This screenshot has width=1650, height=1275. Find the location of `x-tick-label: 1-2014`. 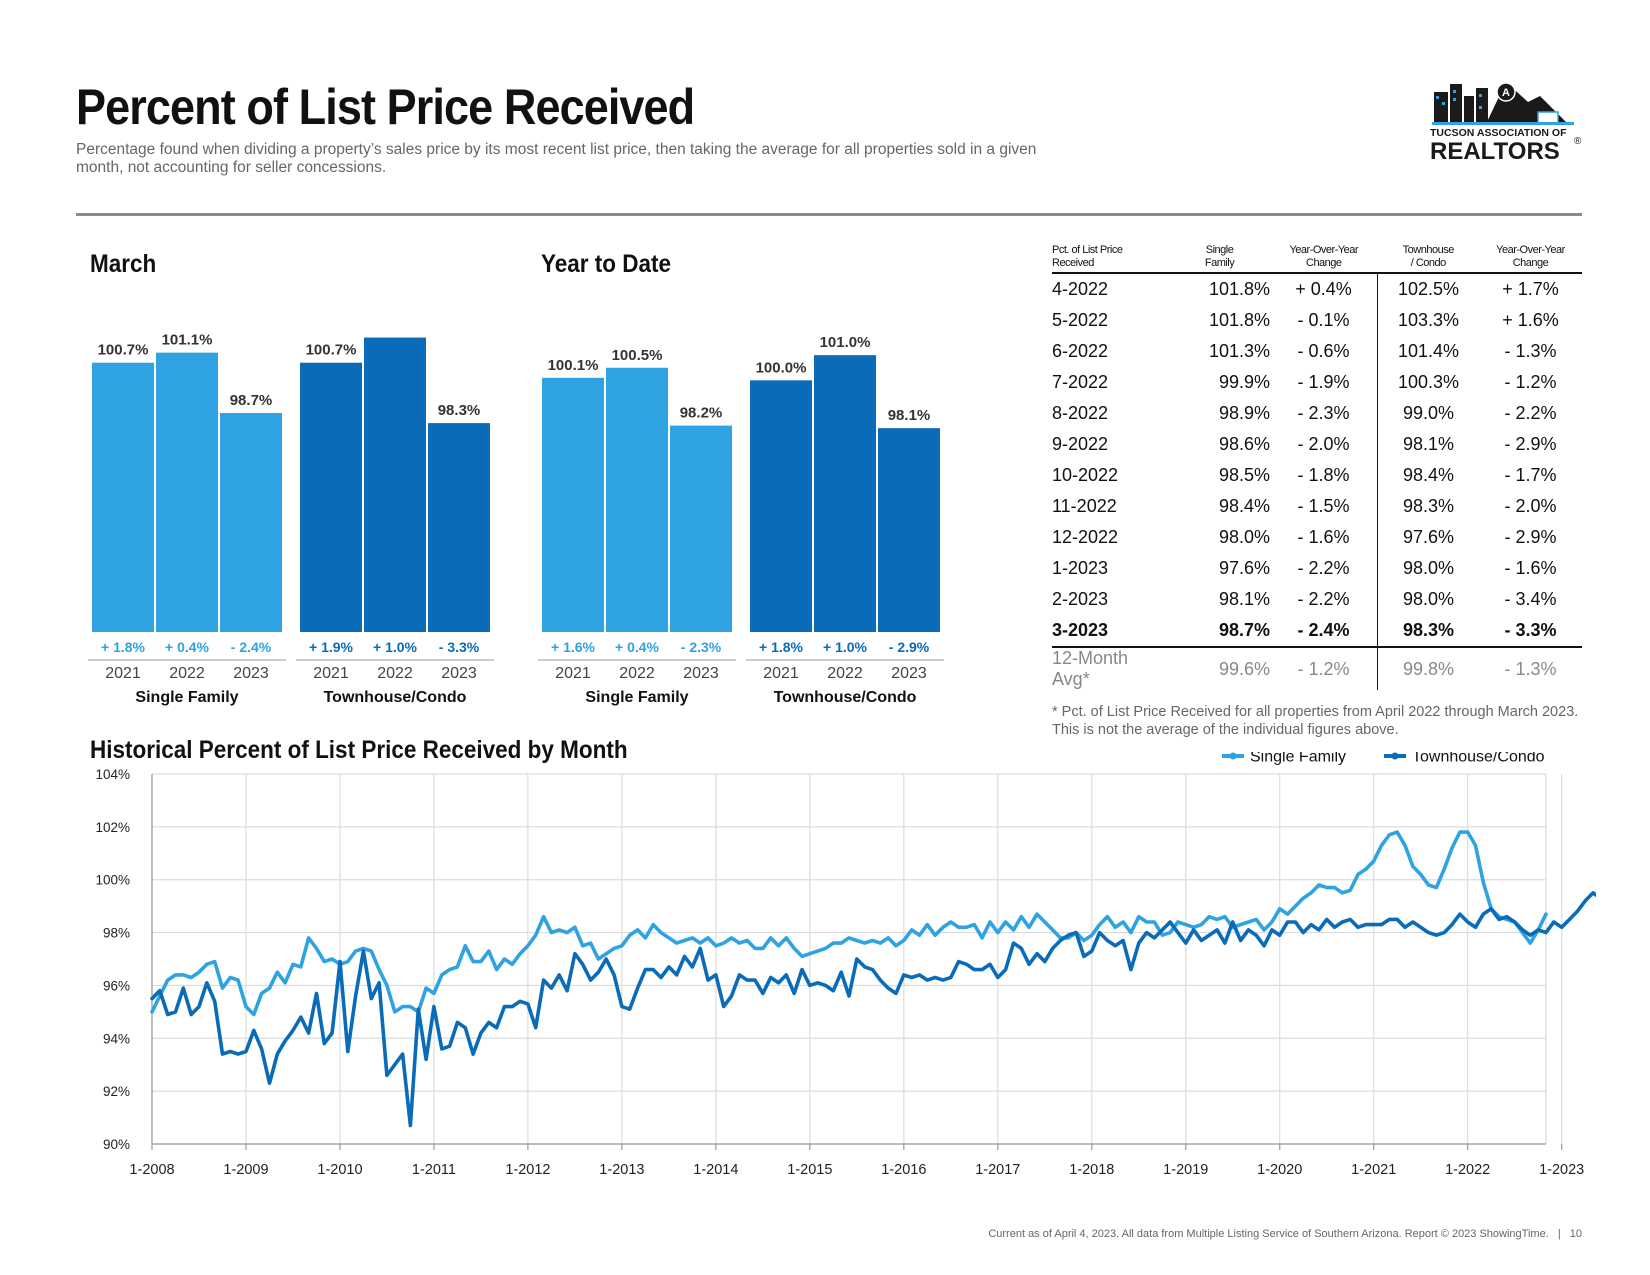

x-tick-label: 1-2014 is located at coordinates (715, 1170).